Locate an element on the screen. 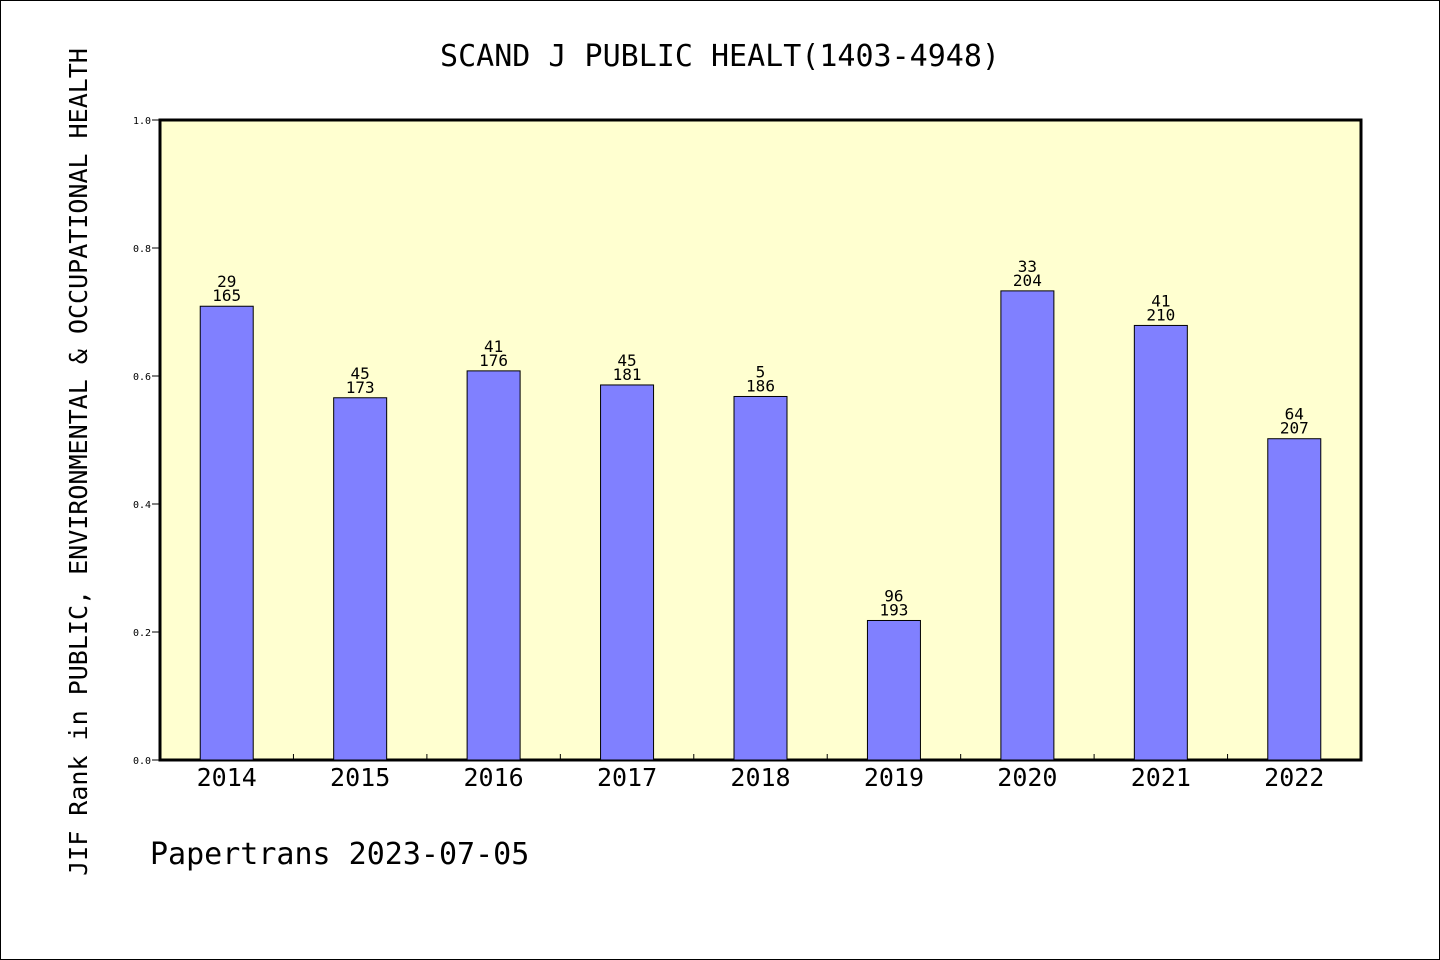 This screenshot has width=1440, height=960. bar-2017 is located at coordinates (627, 572).